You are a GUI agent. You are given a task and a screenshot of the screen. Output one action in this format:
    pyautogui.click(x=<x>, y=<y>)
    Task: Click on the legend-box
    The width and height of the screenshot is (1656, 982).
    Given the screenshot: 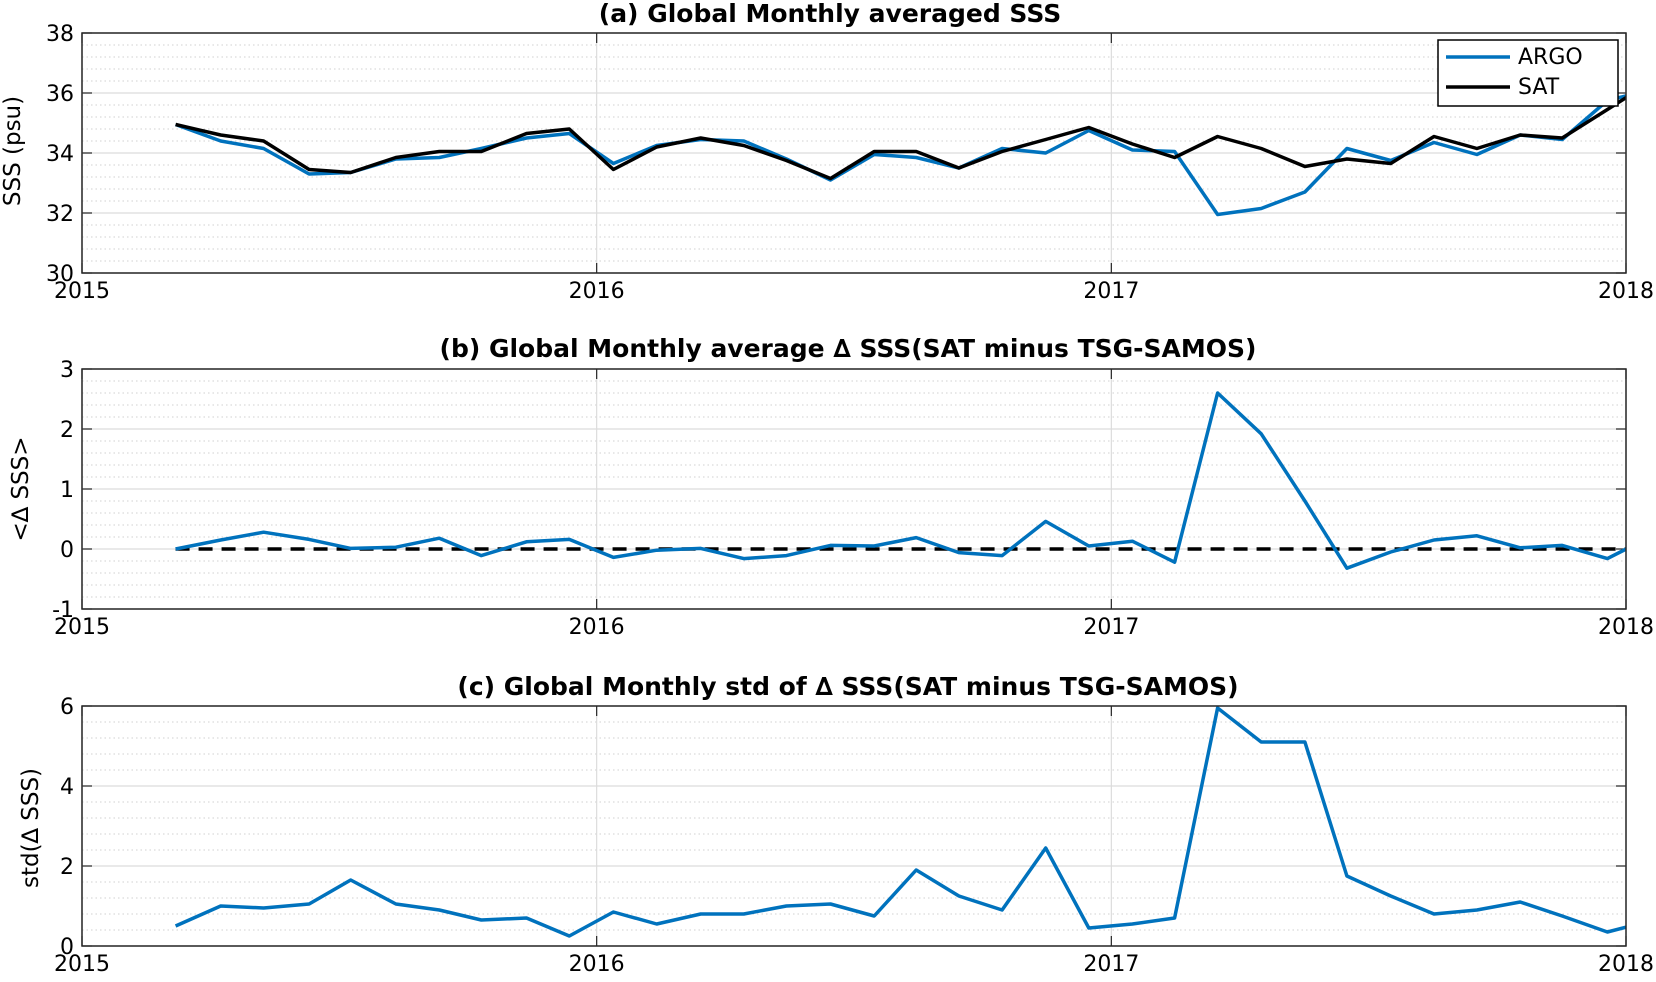 What is the action you would take?
    pyautogui.click(x=1528, y=73)
    